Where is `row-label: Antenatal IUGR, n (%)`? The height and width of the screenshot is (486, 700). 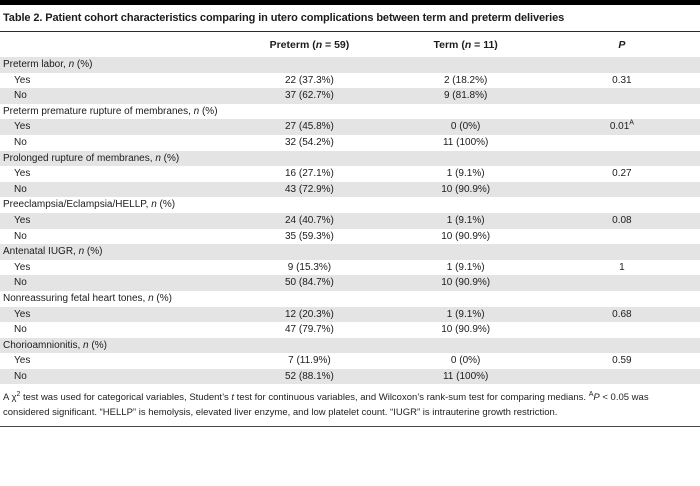 row-label: Antenatal IUGR, n (%) is located at coordinates (53, 252).